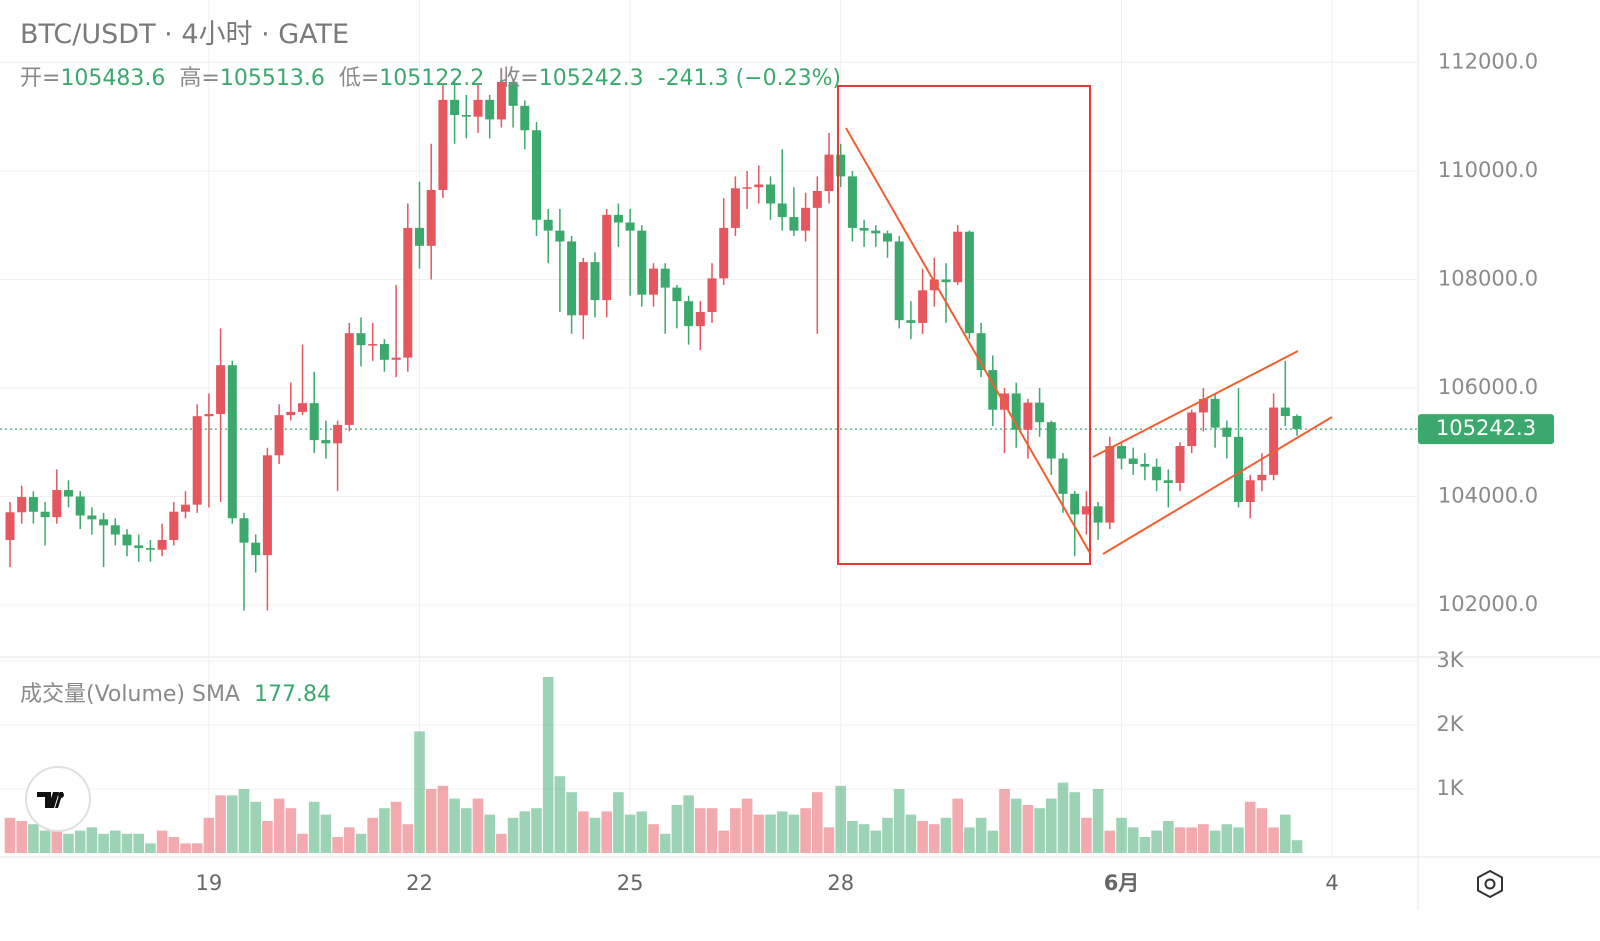 This screenshot has height=941, width=1600. I want to click on y-tick-label: 104000.0, so click(1488, 496).